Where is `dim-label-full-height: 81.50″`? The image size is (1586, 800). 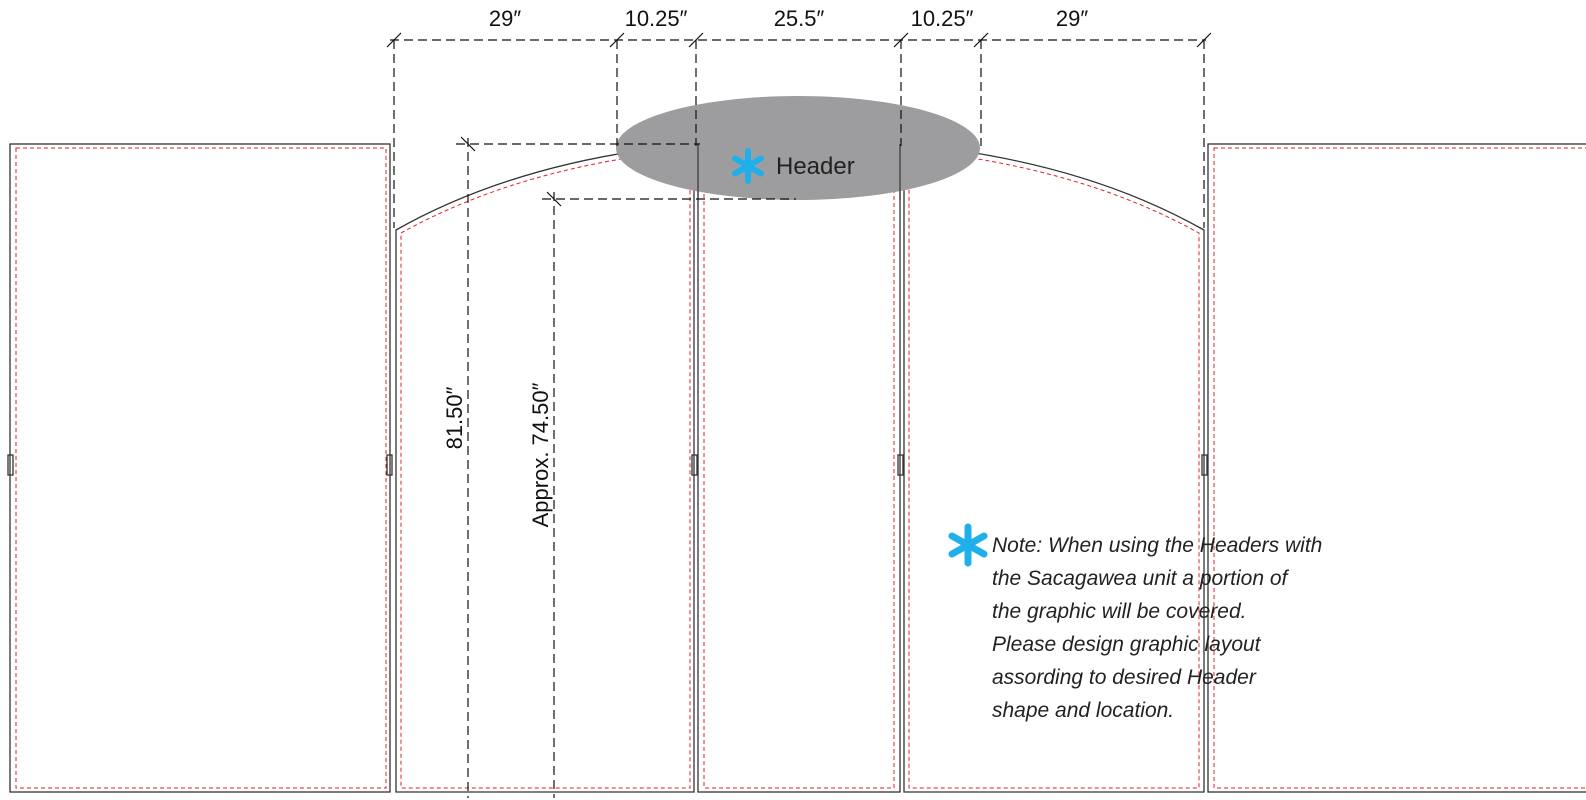
dim-label-full-height: 81.50″ is located at coordinates (454, 417).